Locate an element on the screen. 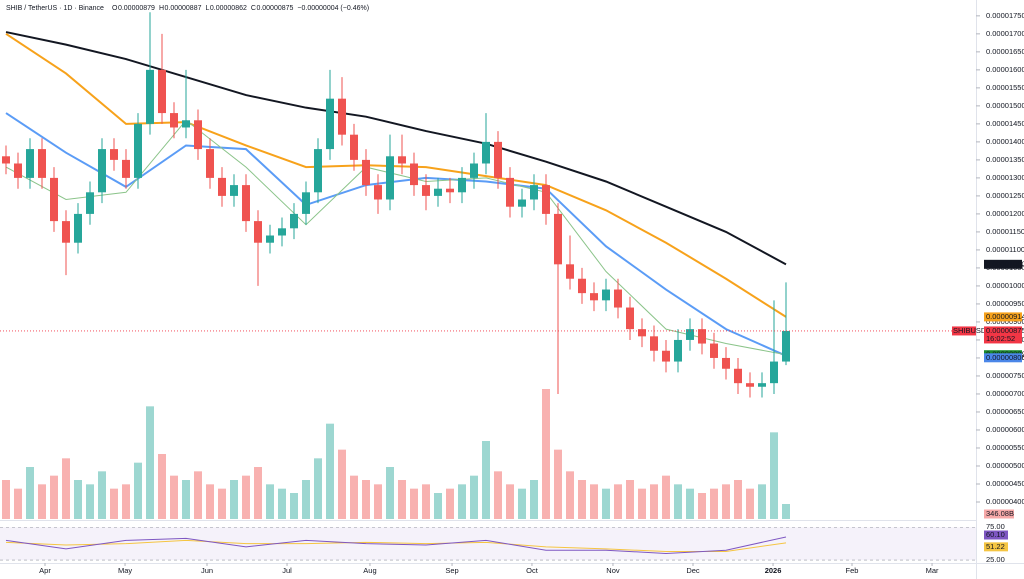 The width and height of the screenshot is (1024, 579). volume-tag-text: 346.08B is located at coordinates (1000, 513).